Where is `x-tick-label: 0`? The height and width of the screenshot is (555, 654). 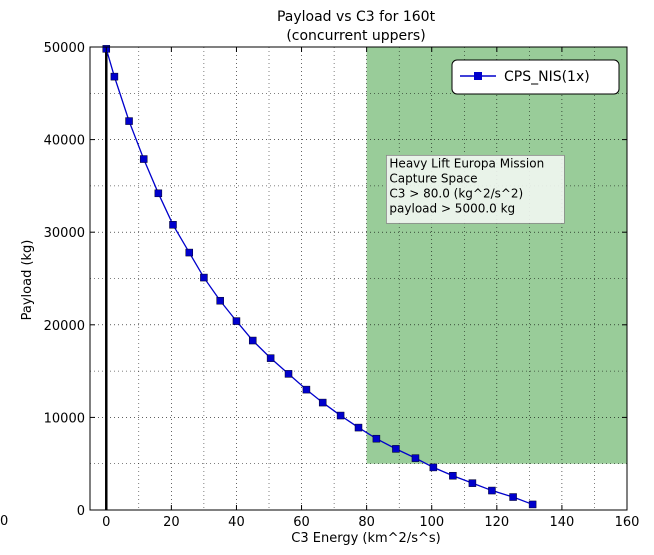 x-tick-label: 0 is located at coordinates (106, 522).